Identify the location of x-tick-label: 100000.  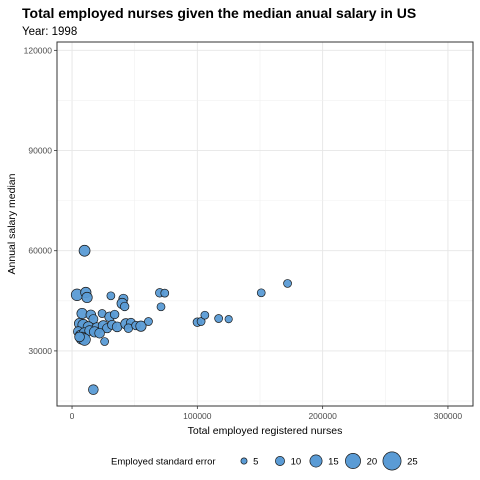
(197, 416).